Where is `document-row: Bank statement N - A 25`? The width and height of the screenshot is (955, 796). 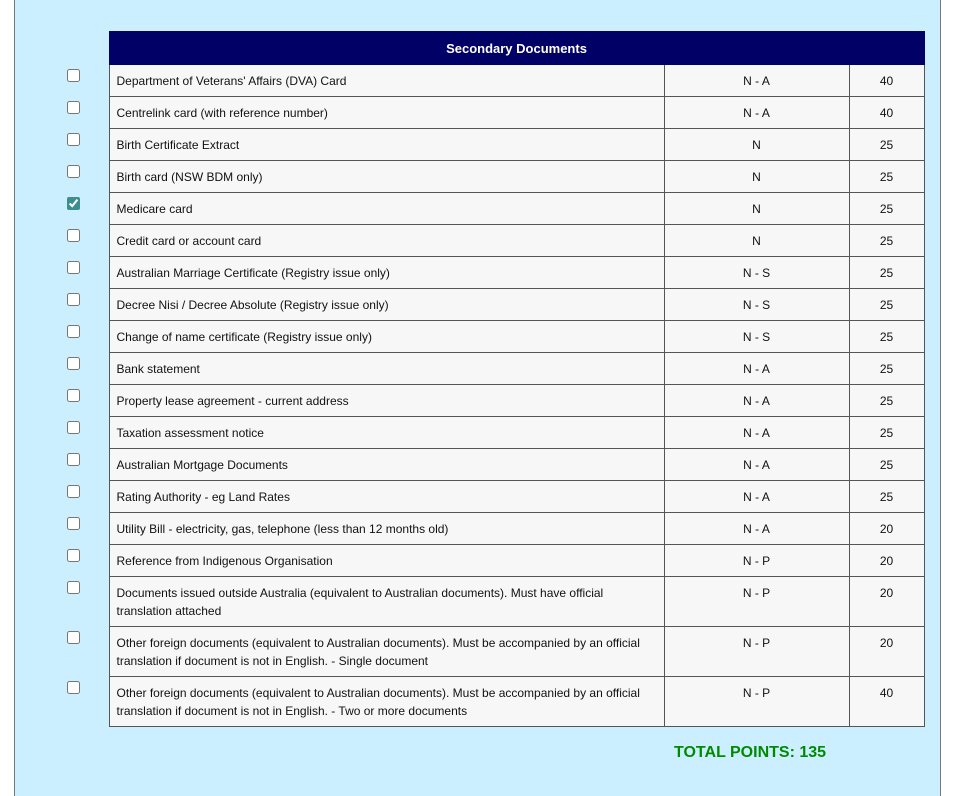
document-row: Bank statement N - A 25 is located at coordinates (494, 368).